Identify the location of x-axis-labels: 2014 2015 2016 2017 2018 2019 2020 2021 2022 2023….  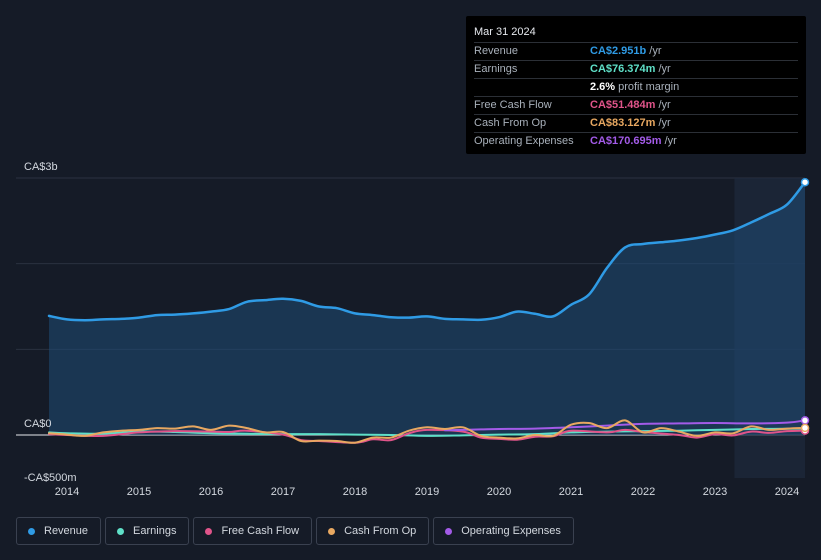
(427, 492).